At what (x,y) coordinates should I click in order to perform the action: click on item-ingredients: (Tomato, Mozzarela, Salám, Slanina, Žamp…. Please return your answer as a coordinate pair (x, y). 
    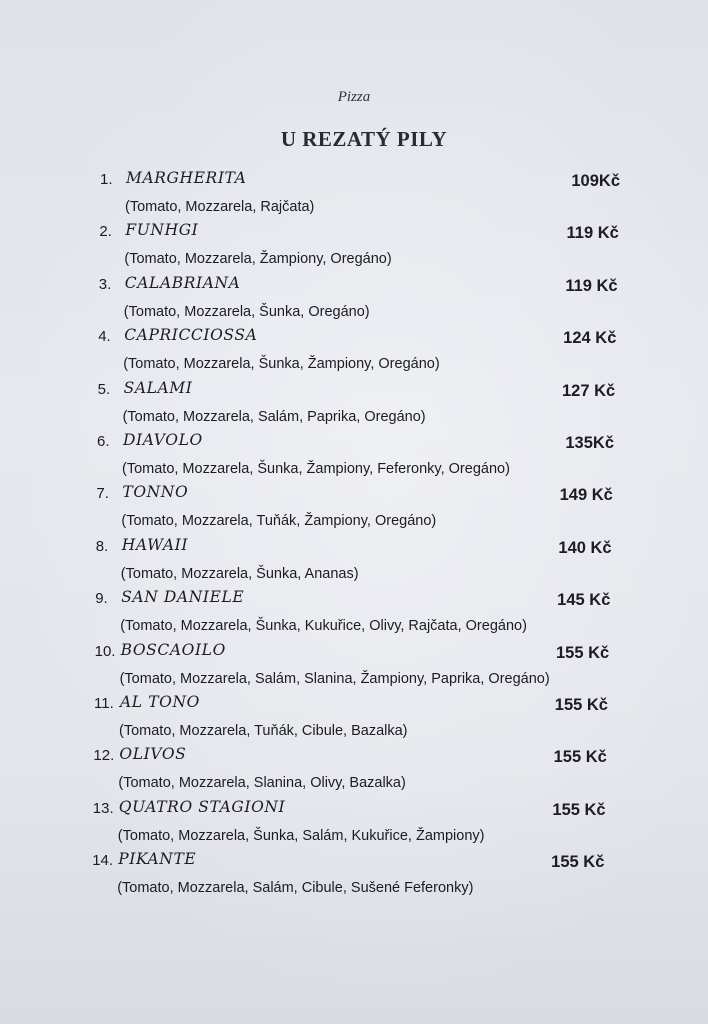
    Looking at the image, I should click on (334, 678).